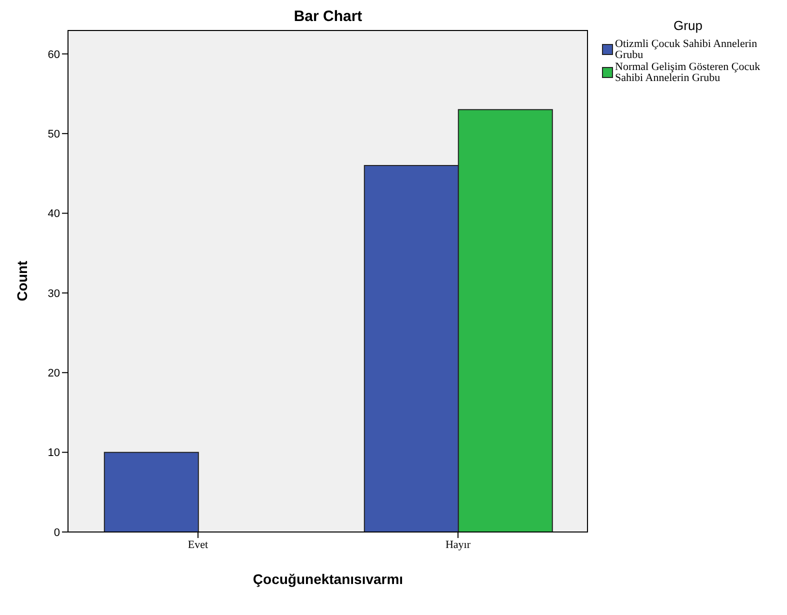  Describe the element at coordinates (688, 25) in the screenshot. I see `legend-title: Grup` at that location.